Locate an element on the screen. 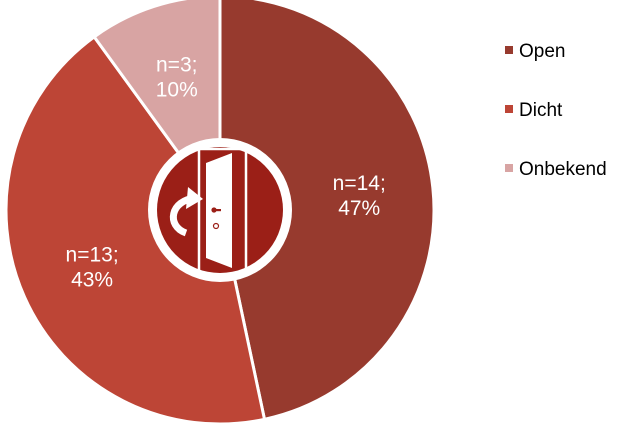 The width and height of the screenshot is (644, 425). open-door-icon is located at coordinates (208, 208).